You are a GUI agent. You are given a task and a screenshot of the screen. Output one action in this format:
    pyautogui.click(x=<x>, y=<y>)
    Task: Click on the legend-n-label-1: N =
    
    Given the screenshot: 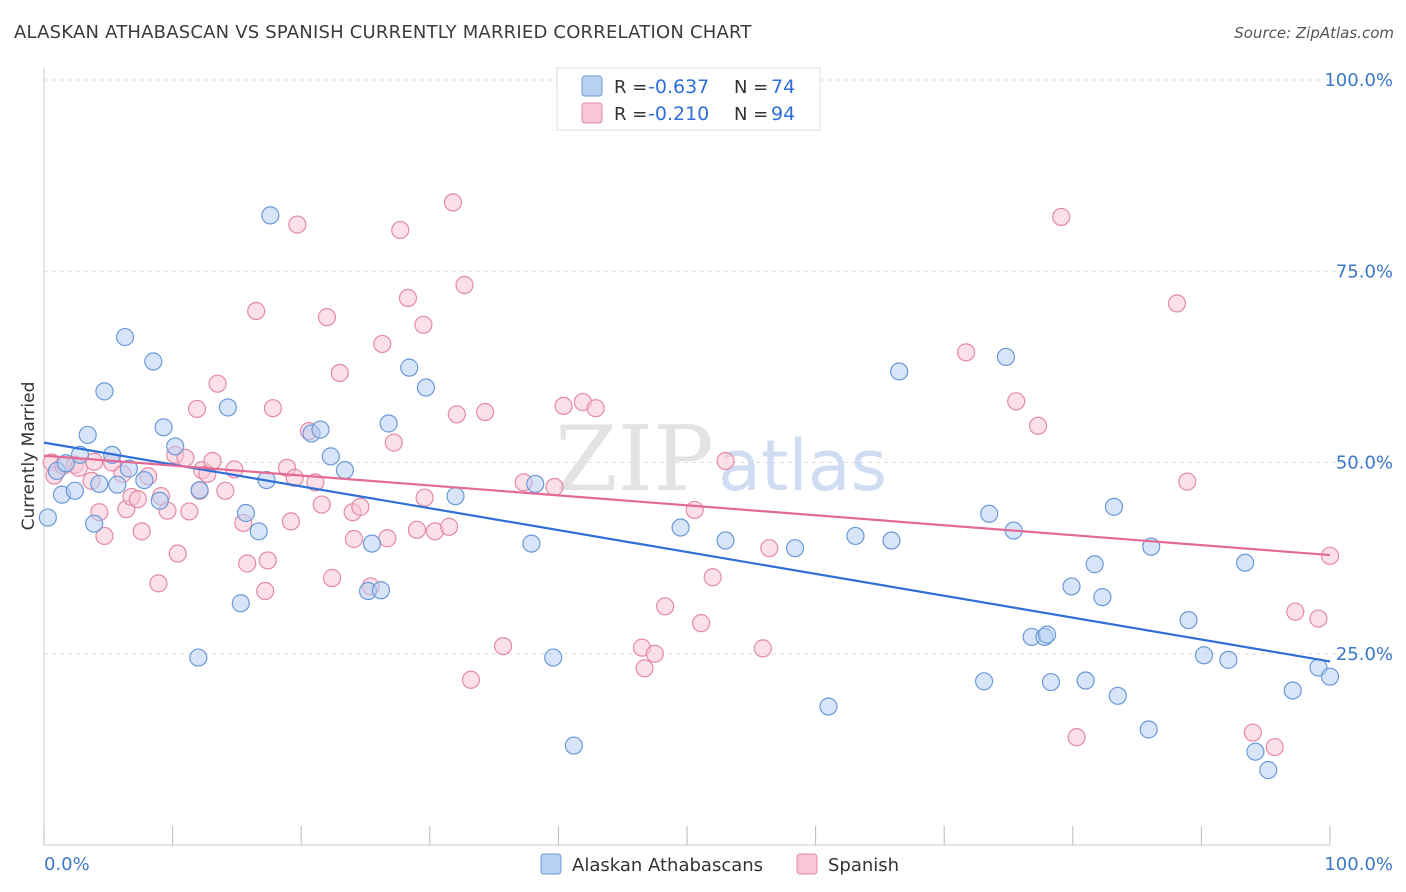 What is the action you would take?
    pyautogui.click(x=751, y=87)
    